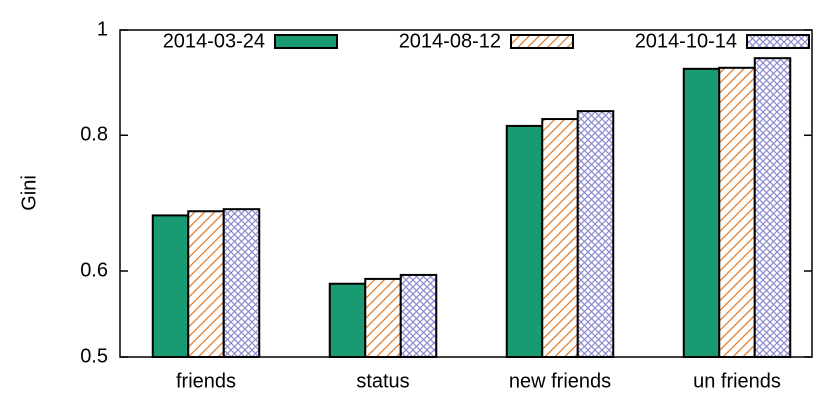  I want to click on legend-label: 2014-10-14, so click(686, 41).